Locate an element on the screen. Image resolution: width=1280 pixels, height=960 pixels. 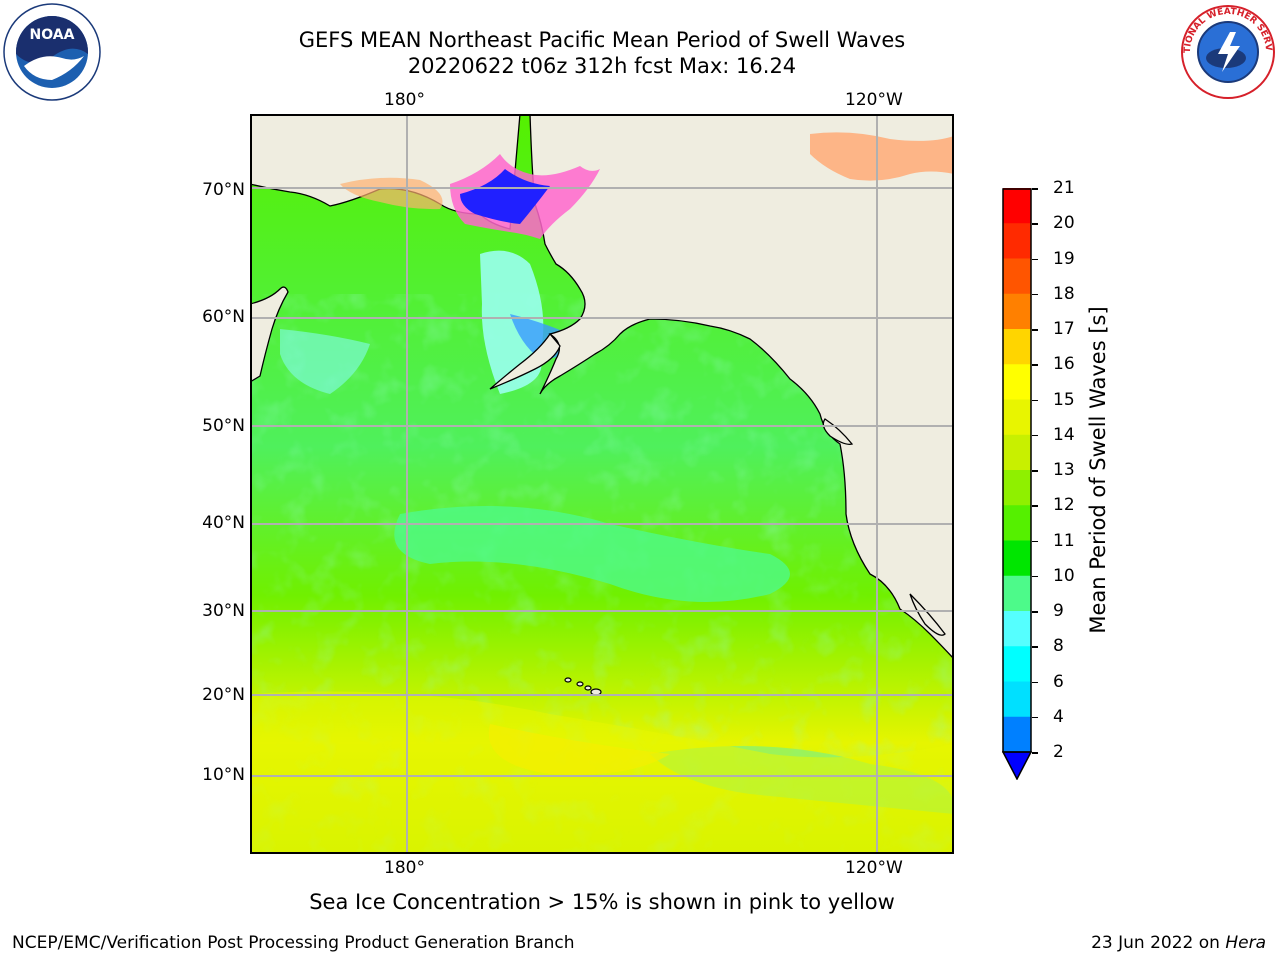
land-baja is located at coordinates (927, 614).